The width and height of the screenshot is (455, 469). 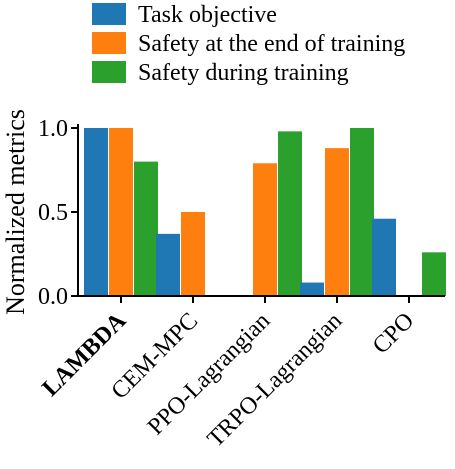 I want to click on bar-lambda-safety-during-training, so click(x=146, y=228).